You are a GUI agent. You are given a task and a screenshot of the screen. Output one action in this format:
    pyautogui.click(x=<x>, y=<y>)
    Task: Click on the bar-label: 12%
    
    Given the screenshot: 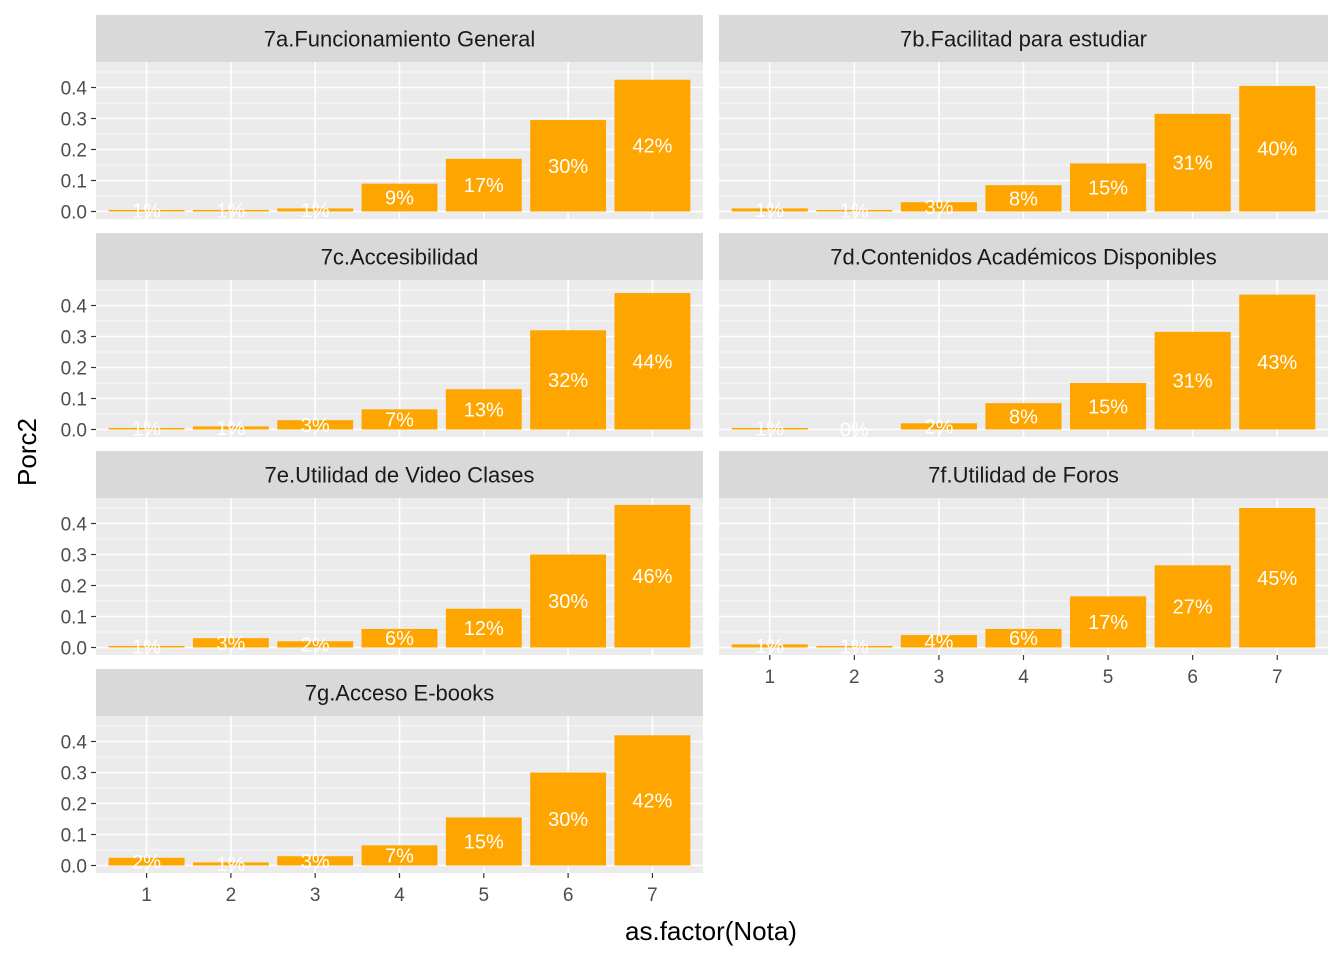 What is the action you would take?
    pyautogui.click(x=484, y=629)
    